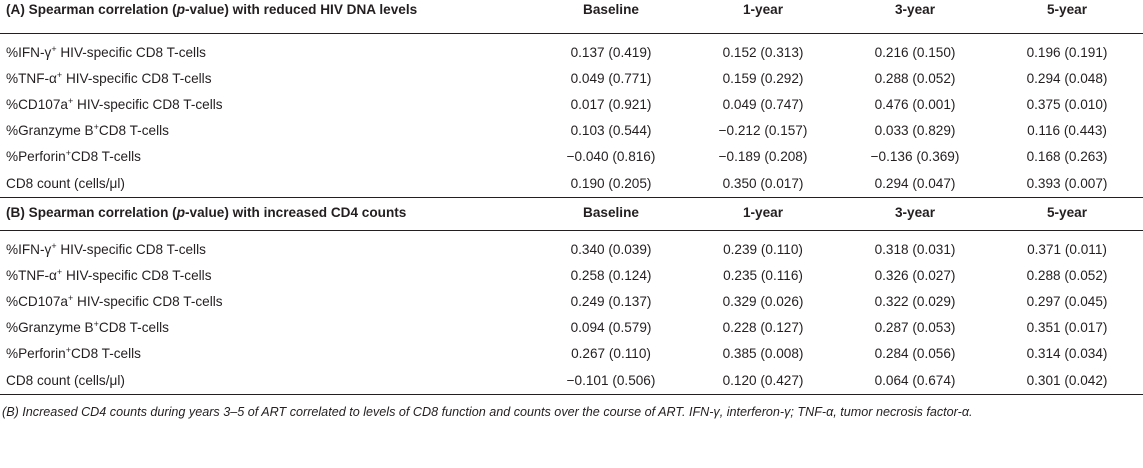 This screenshot has width=1143, height=468. What do you see at coordinates (611, 327) in the screenshot?
I see `table-cell: 0.094 (0.579)` at bounding box center [611, 327].